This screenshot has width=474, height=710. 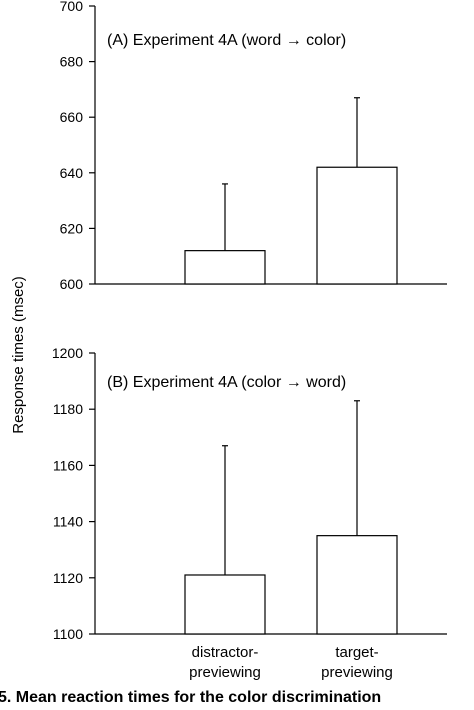 I want to click on y-tick-label: 620, so click(x=72, y=228).